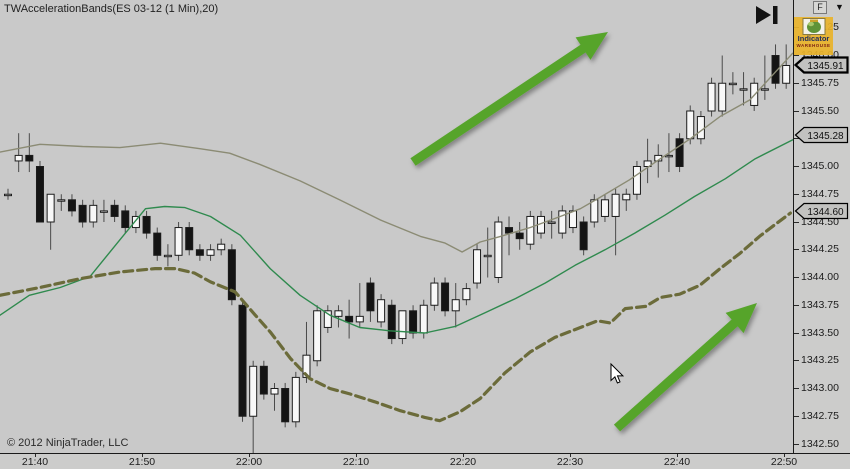  I want to click on price-tick-label: 1344.75, so click(820, 193).